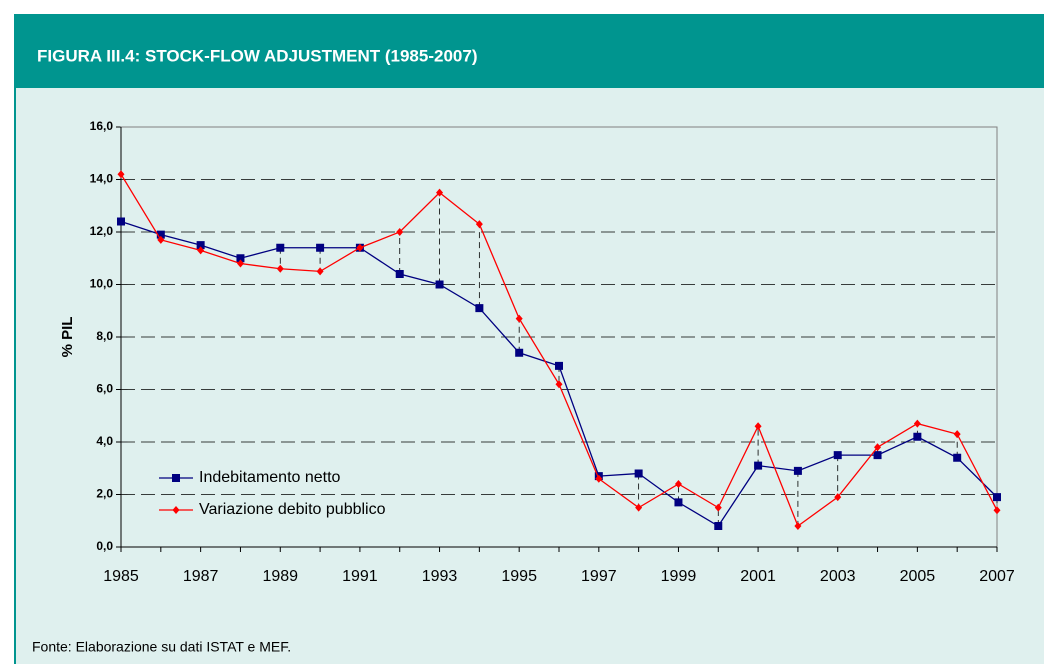 Image resolution: width=1044 pixels, height=669 pixels. Describe the element at coordinates (270, 477) in the screenshot. I see `legend-label: Indebitamento netto` at that location.